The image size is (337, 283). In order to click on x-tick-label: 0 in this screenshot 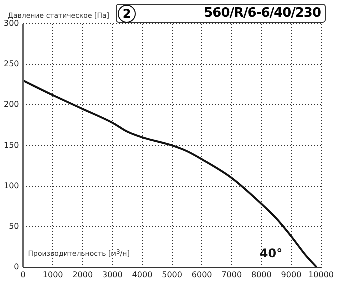, I will do `click(23, 275)`.